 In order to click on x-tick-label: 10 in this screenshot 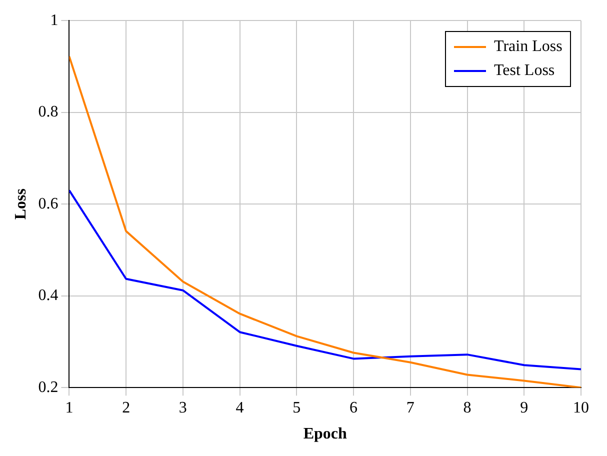, I will do `click(581, 407)`.